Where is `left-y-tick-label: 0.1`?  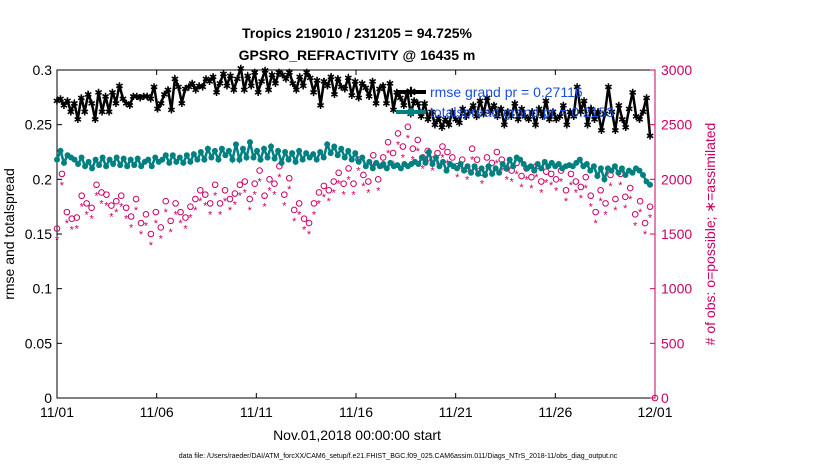
left-y-tick-label: 0.1 is located at coordinates (43, 289).